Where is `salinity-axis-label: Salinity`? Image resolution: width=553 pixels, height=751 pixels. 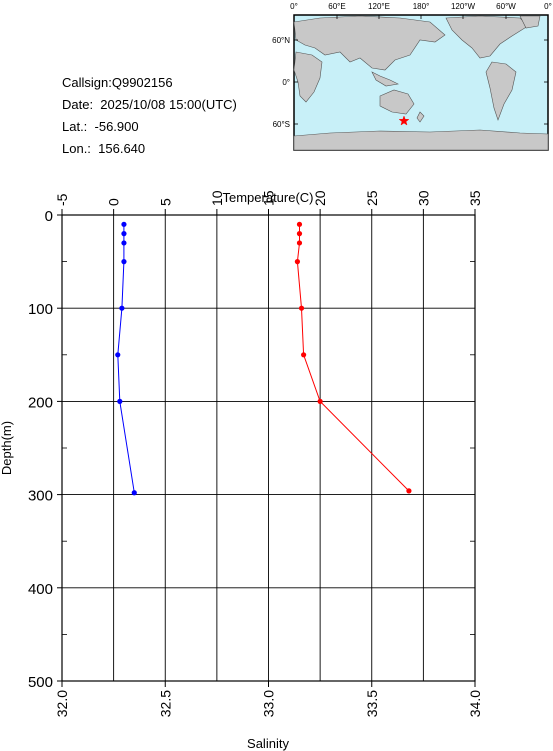
salinity-axis-label: Salinity is located at coordinates (268, 743).